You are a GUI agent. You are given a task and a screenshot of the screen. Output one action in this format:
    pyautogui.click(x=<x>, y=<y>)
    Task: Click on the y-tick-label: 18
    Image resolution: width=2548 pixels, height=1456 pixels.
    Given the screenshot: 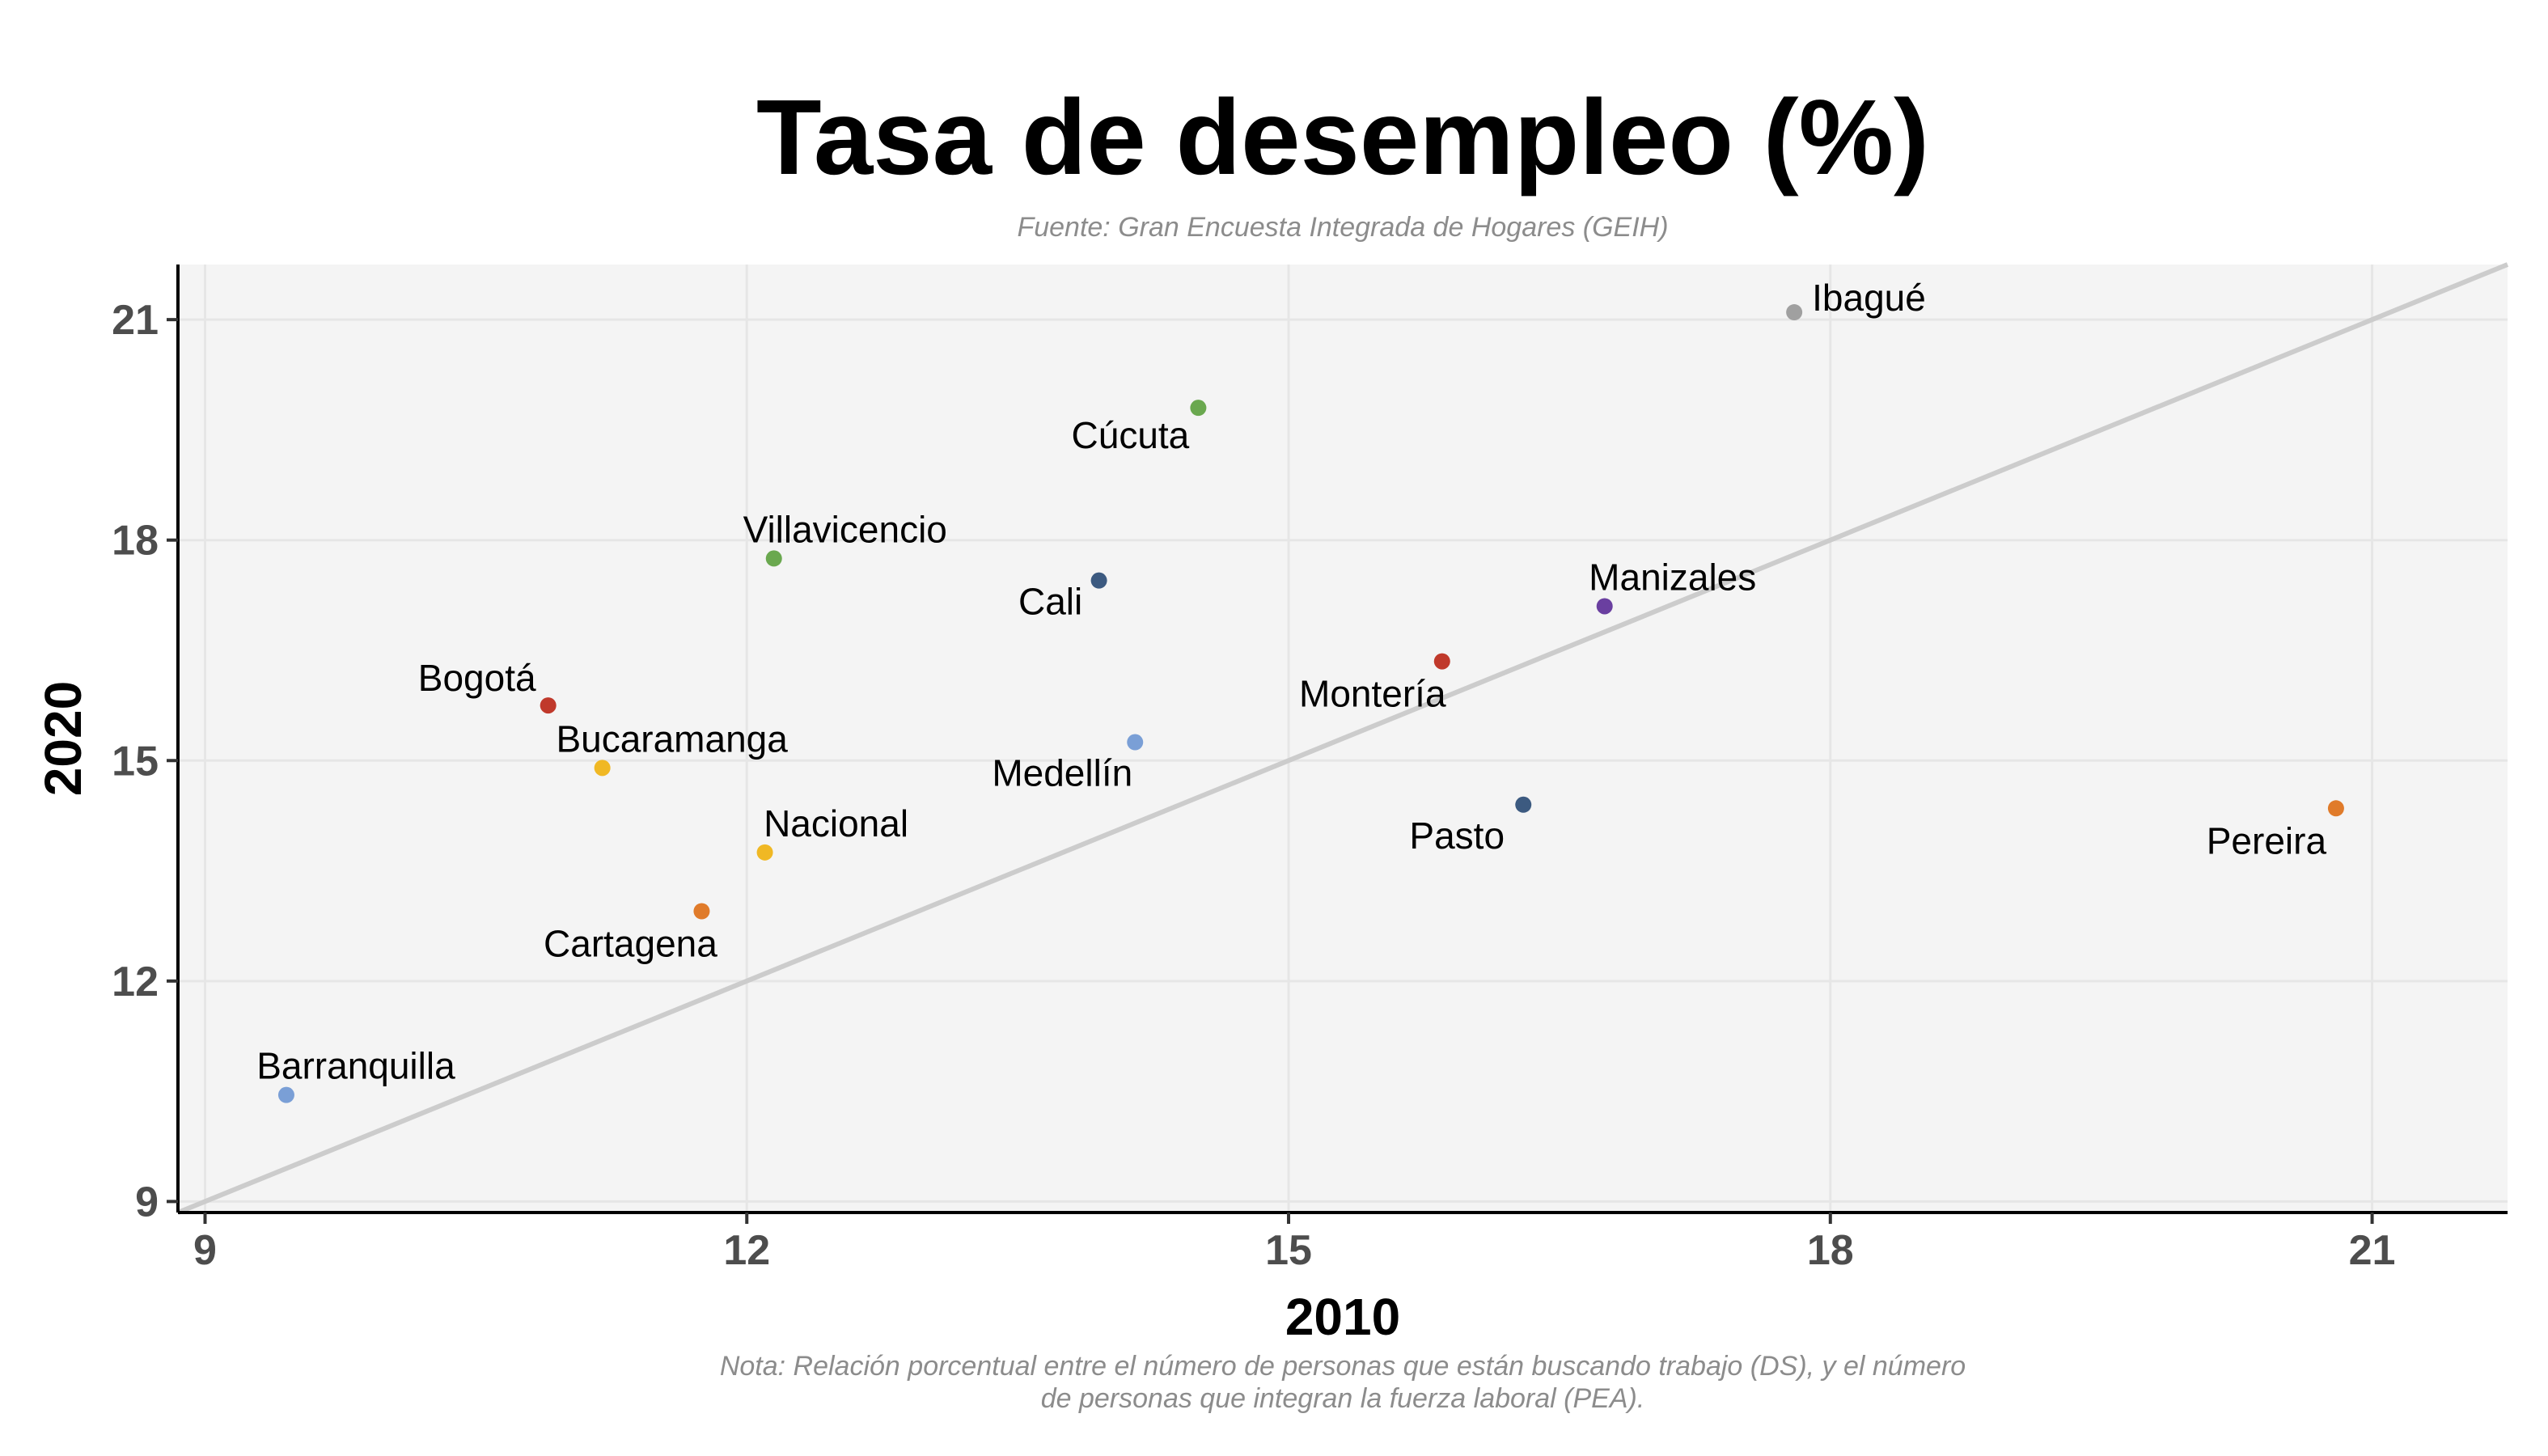 What is the action you would take?
    pyautogui.click(x=135, y=541)
    